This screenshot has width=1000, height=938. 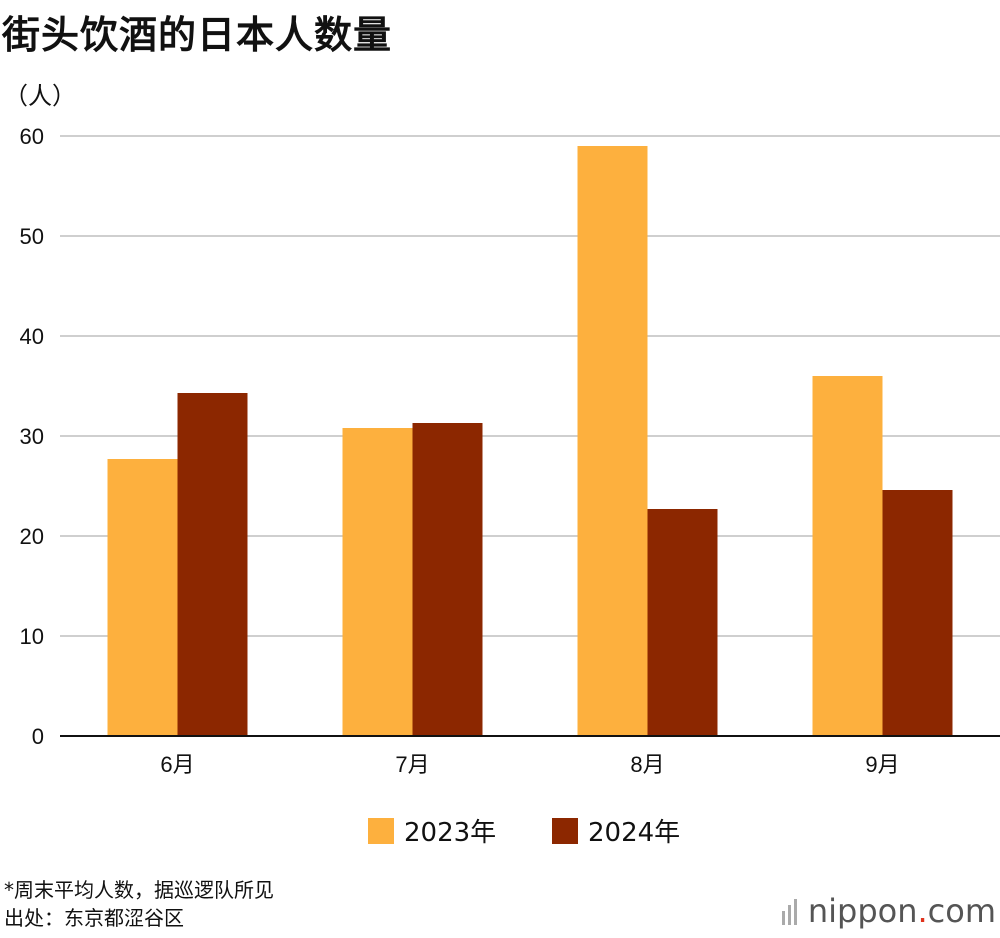 I want to click on legend-swatch-2023, so click(x=381, y=830).